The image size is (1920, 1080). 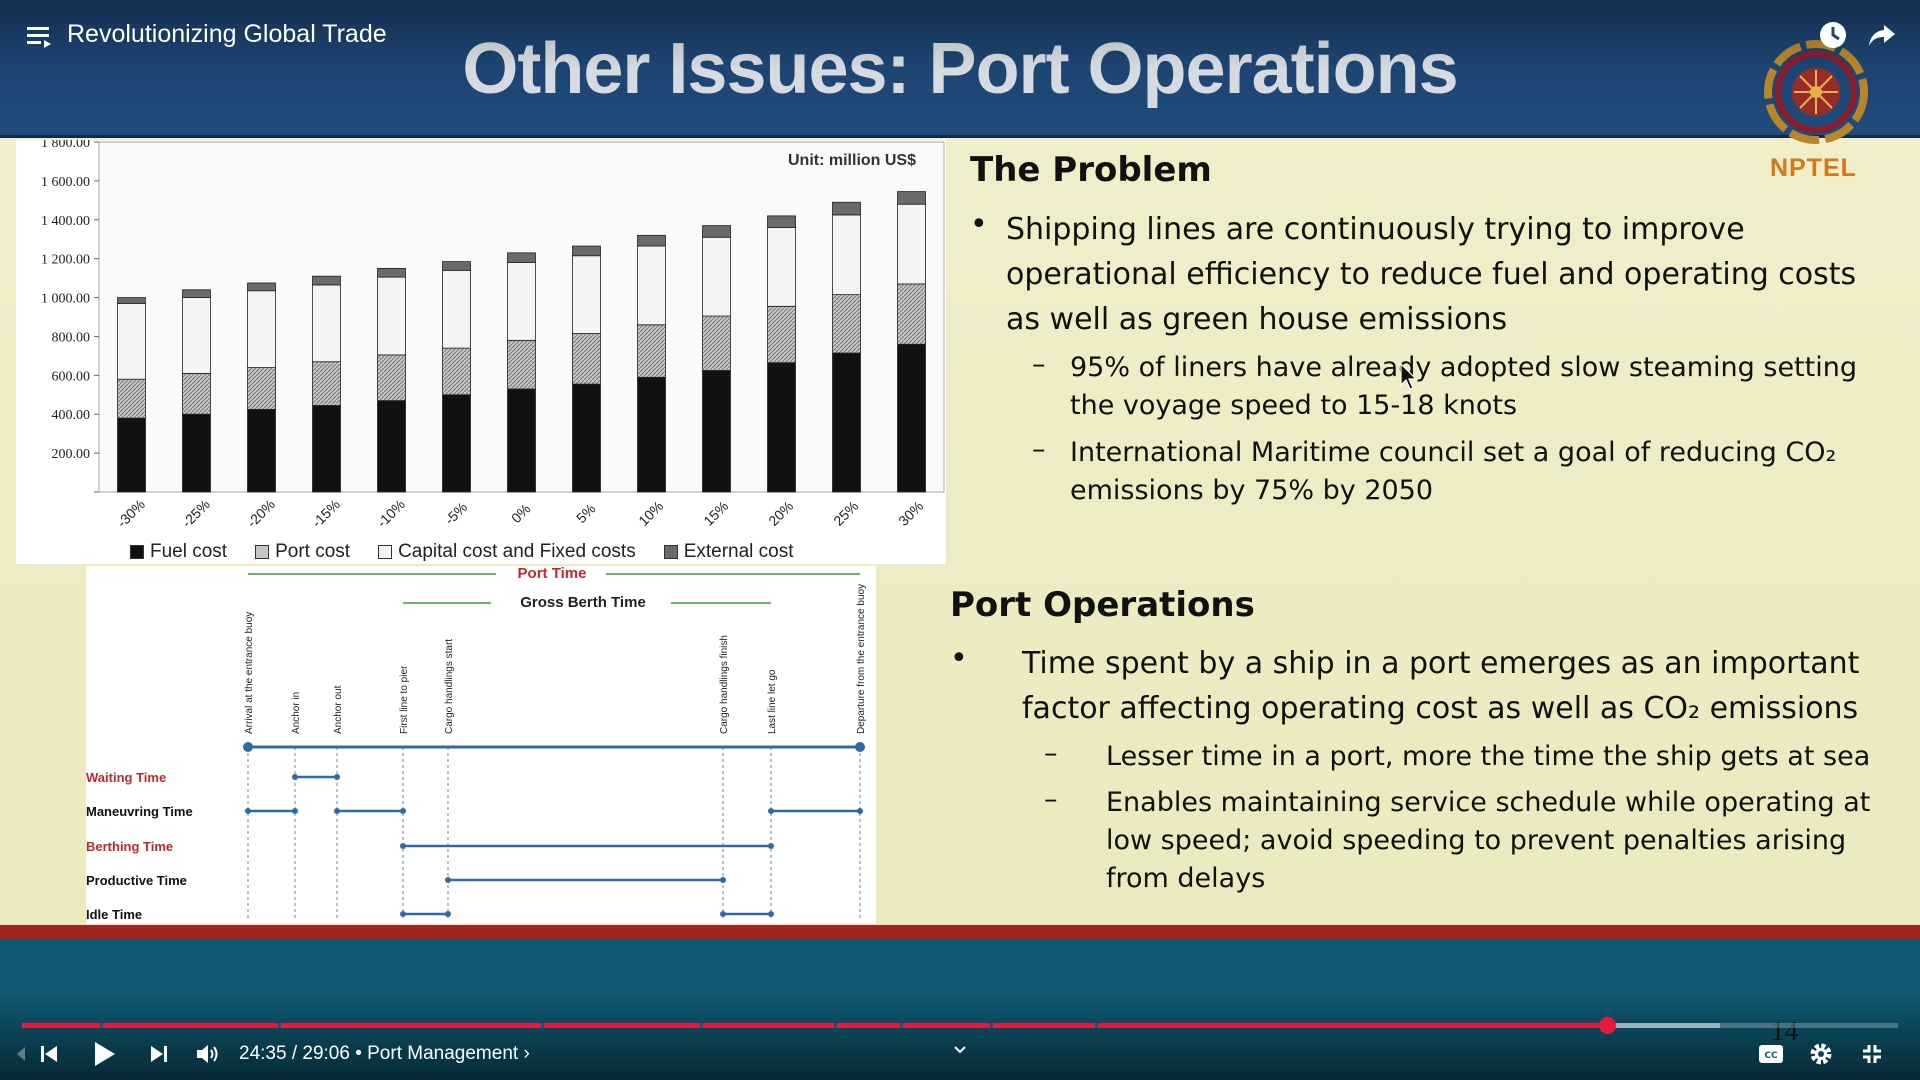 I want to click on next-icon, so click(x=159, y=1054).